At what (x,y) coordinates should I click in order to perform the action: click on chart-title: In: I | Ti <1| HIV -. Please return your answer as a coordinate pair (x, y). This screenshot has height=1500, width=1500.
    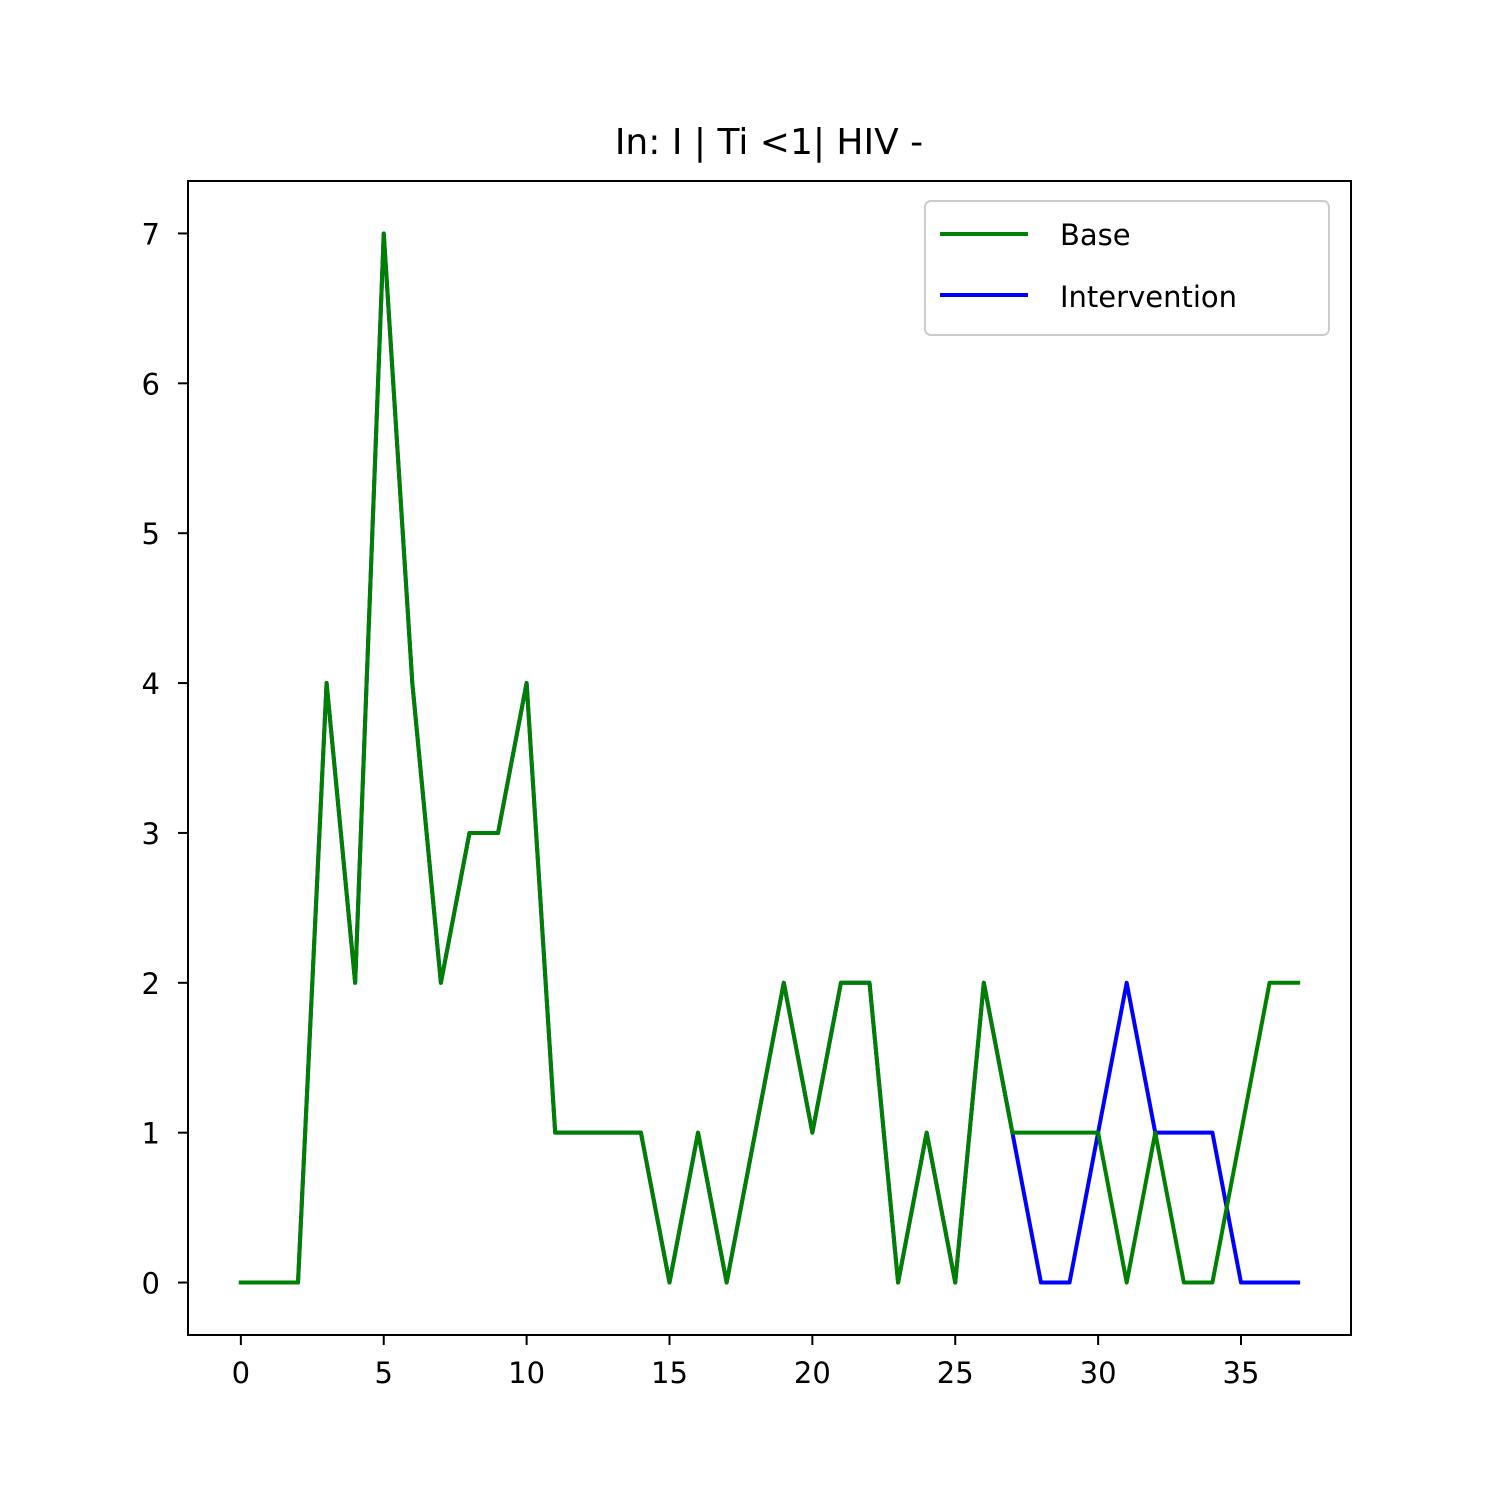
    Looking at the image, I should click on (769, 142).